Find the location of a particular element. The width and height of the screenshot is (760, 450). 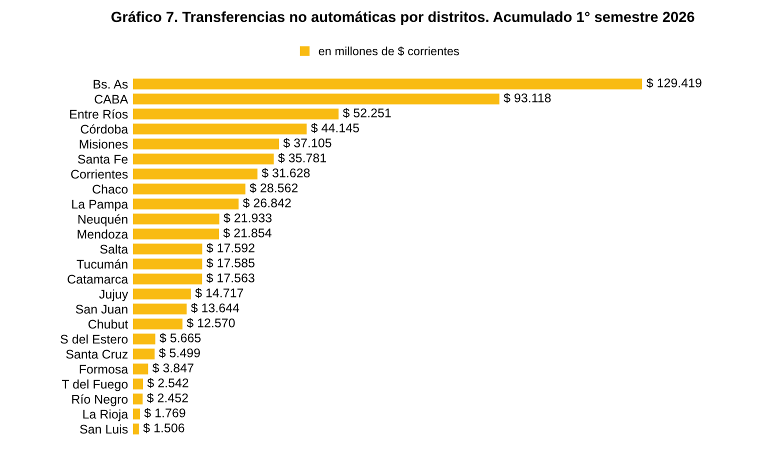

data-label: $ 1.769 is located at coordinates (165, 413).